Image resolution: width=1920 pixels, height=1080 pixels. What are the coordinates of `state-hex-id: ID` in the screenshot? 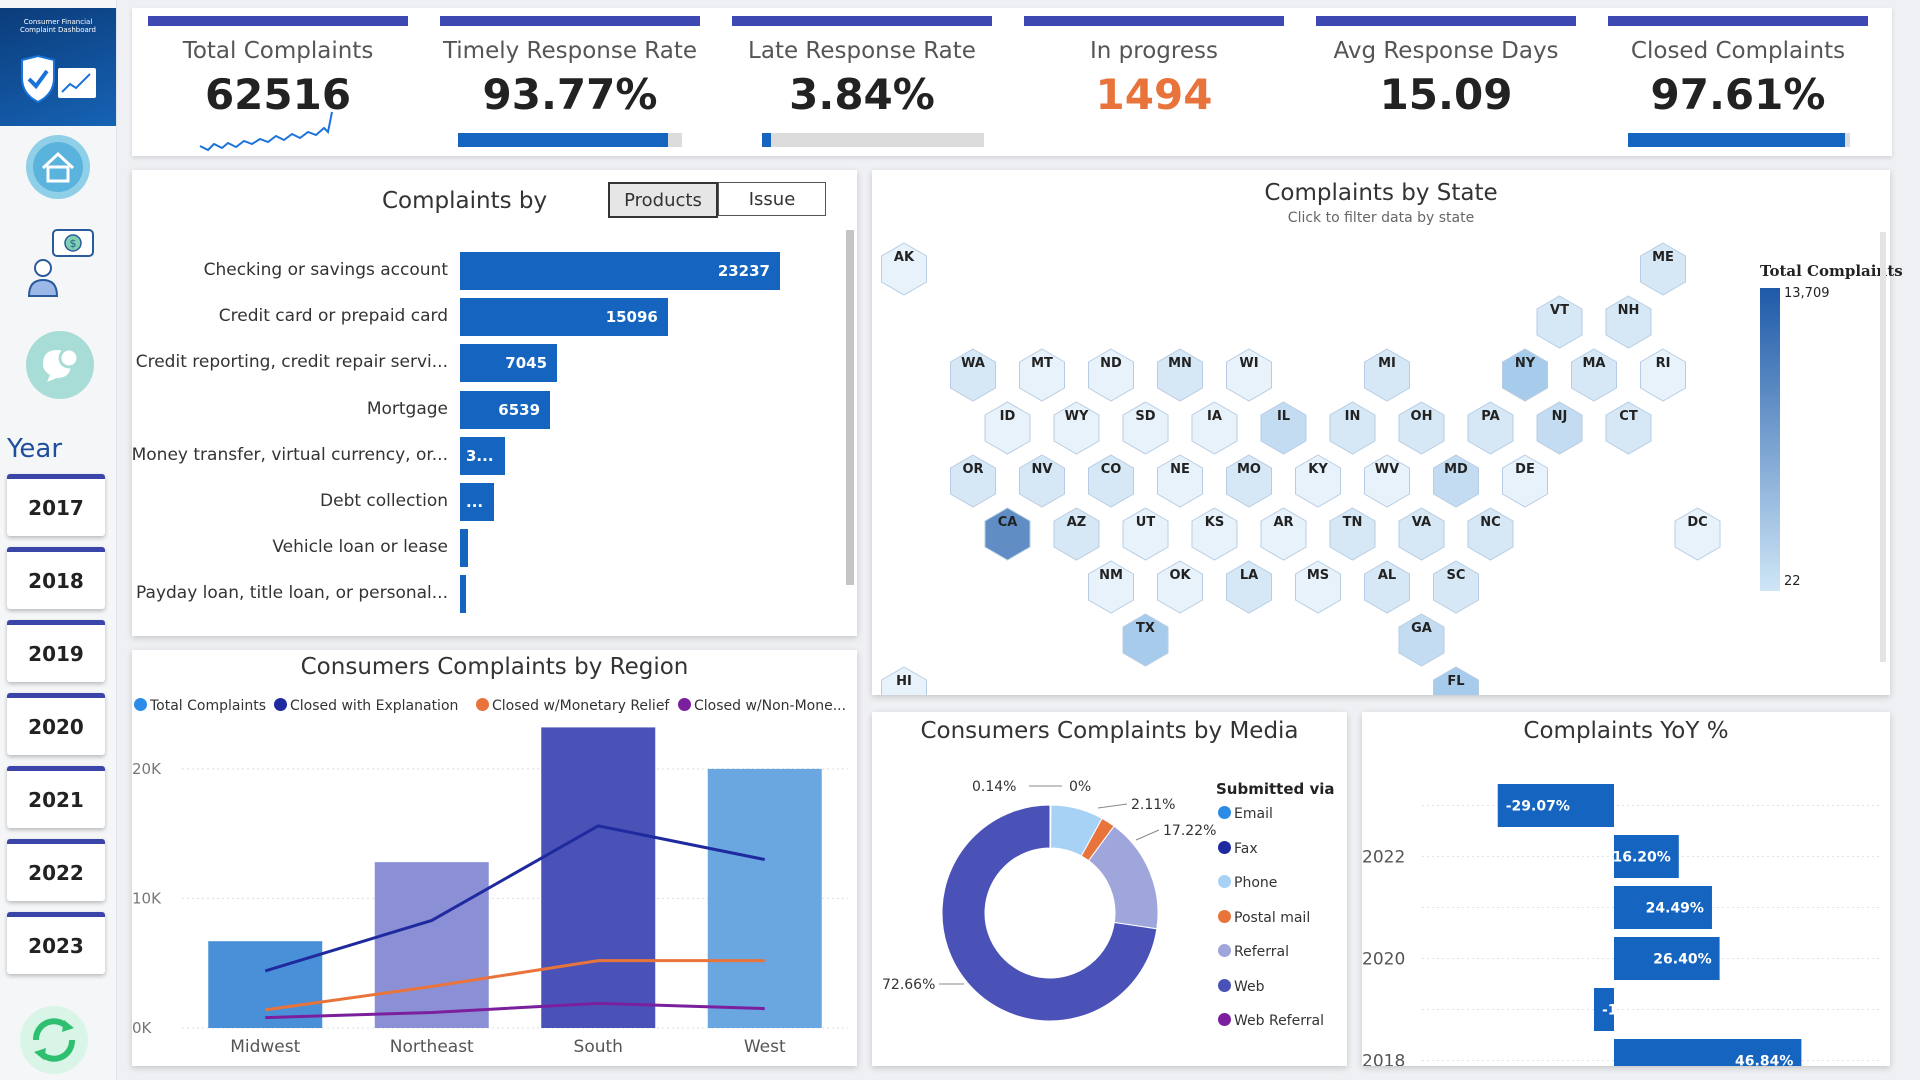 It's located at (1007, 428).